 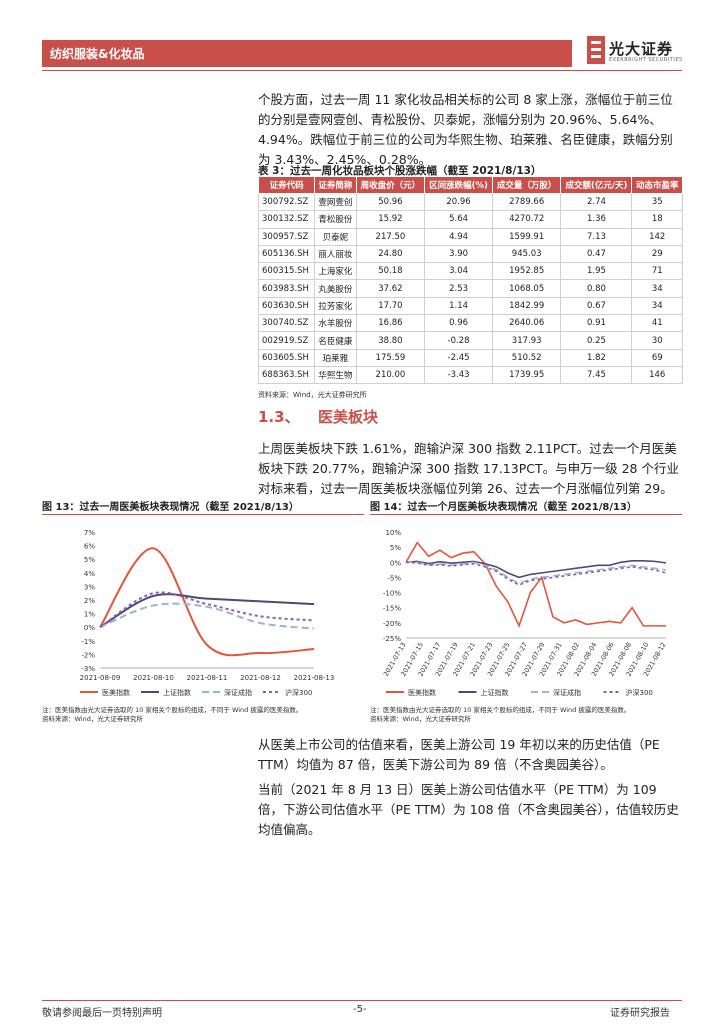 I want to click on section-number: 1.3、, so click(x=279, y=417).